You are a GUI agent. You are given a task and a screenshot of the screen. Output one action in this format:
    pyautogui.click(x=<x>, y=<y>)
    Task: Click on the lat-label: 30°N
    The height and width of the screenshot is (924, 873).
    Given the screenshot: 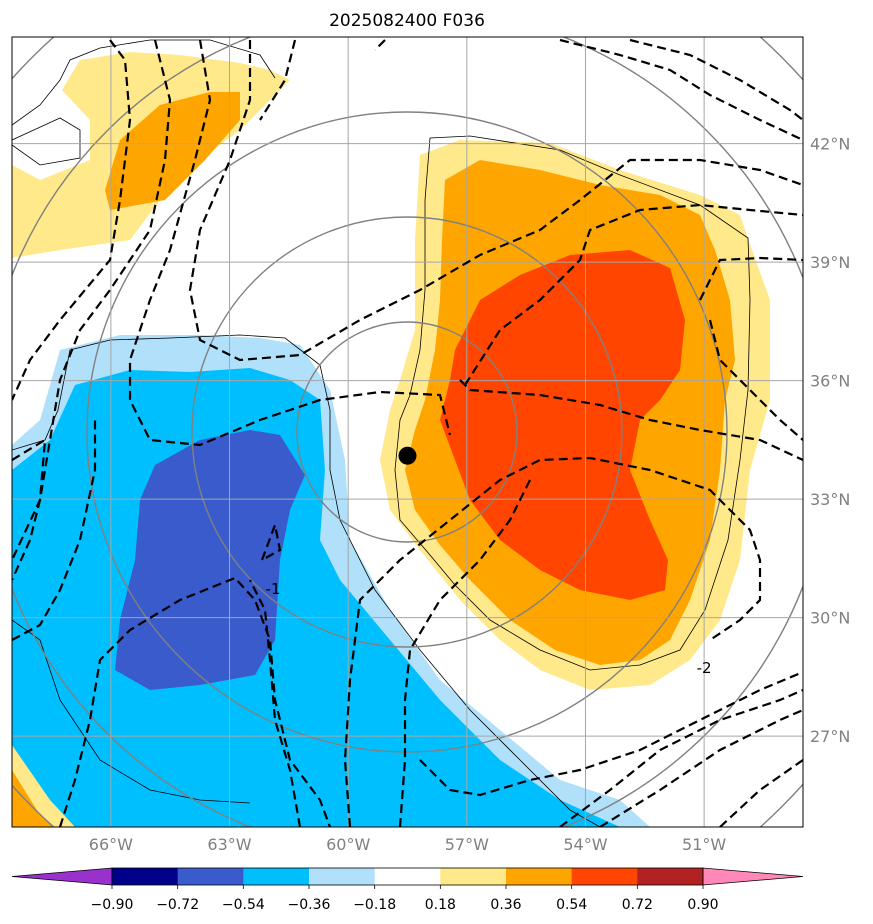 What is the action you would take?
    pyautogui.click(x=830, y=618)
    